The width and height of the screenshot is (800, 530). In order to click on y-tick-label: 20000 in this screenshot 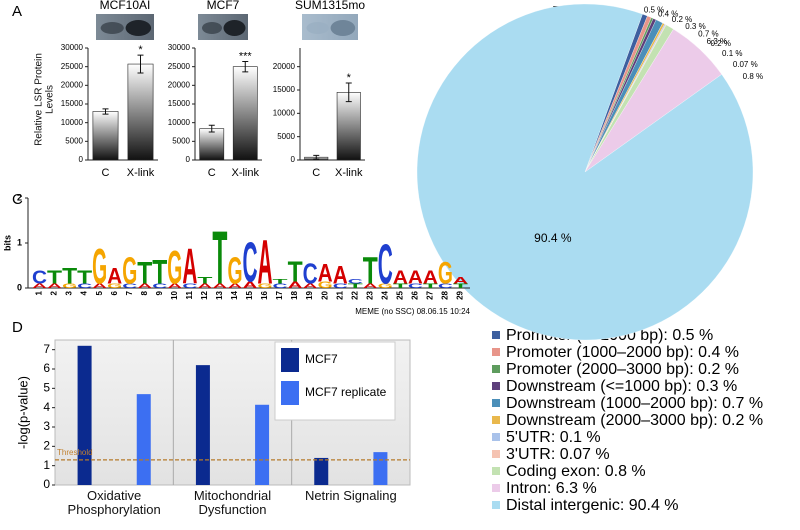, I will do `click(72, 84)`.